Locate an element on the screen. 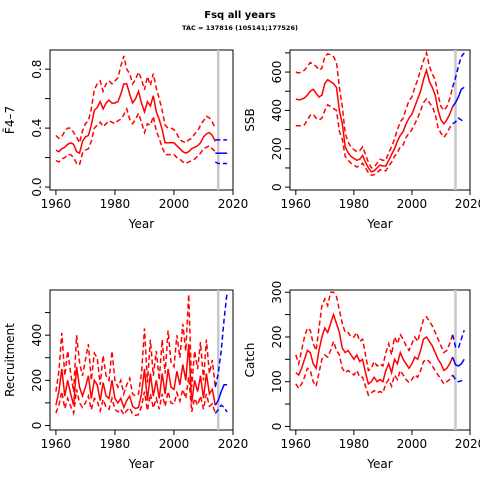 The height and width of the screenshot is (480, 480). y-tick-label: 0.0 is located at coordinates (37, 187).